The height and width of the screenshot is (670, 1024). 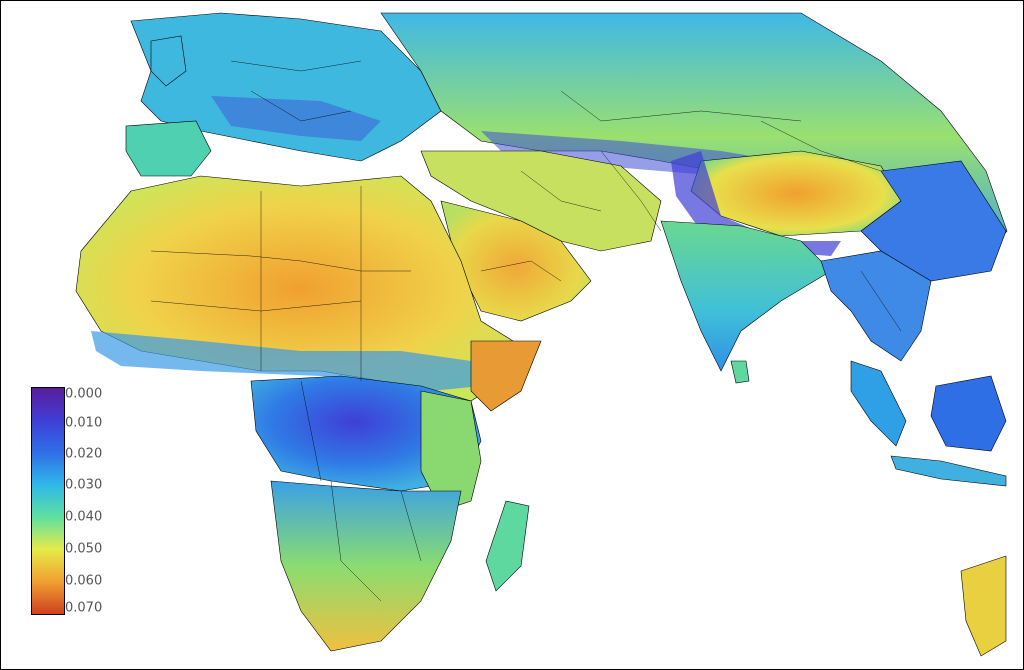 What do you see at coordinates (168, 61) in the screenshot?
I see `region-uk` at bounding box center [168, 61].